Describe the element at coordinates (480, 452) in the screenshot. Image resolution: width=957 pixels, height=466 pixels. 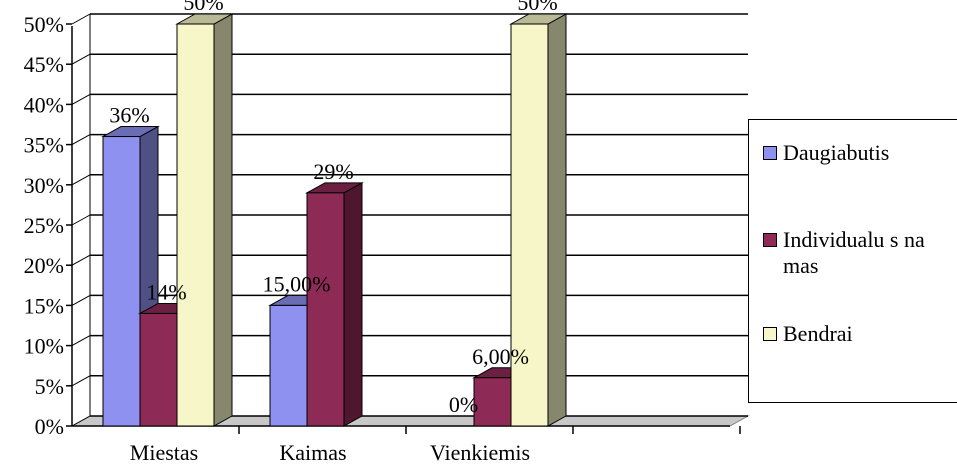
I see `category-label: Vienkiemis` at that location.